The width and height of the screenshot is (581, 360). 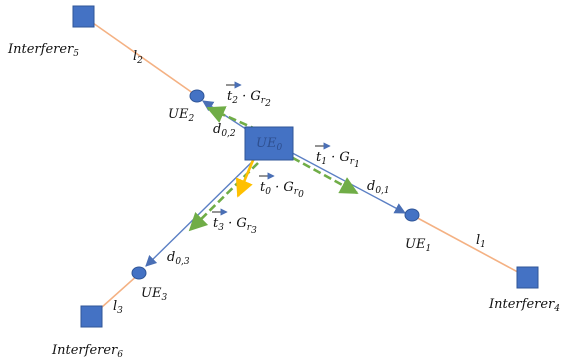 I want to click on link-ue0-ue3, so click(x=200, y=212).